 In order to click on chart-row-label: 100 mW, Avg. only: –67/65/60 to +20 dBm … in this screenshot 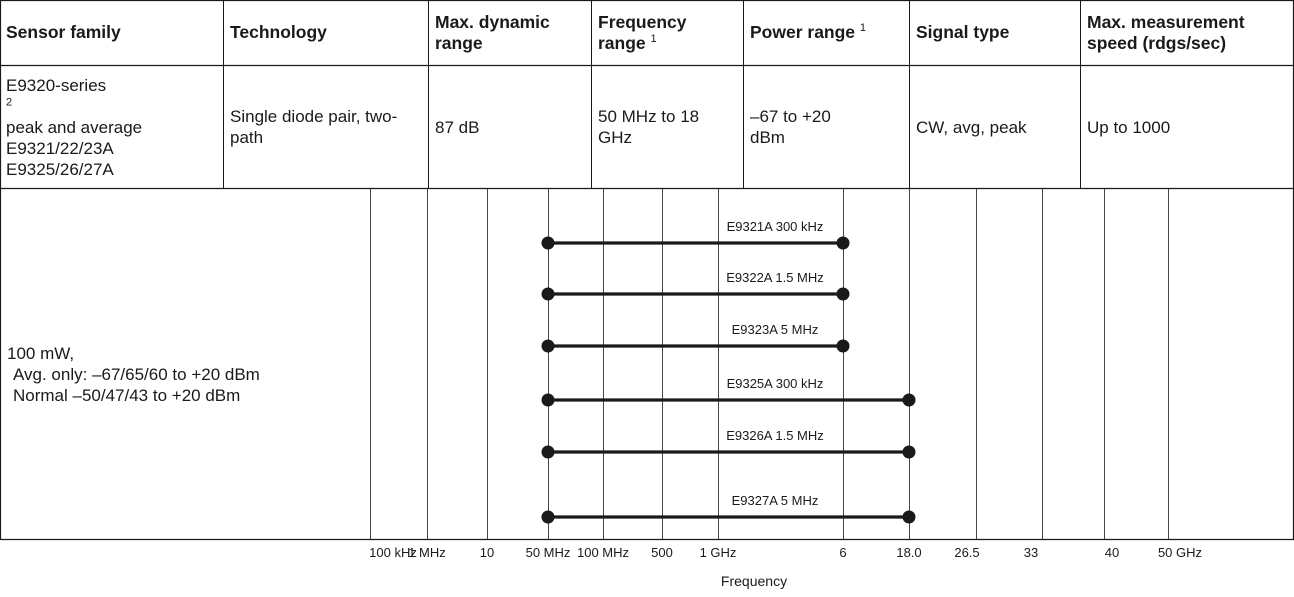, I will do `click(133, 374)`.